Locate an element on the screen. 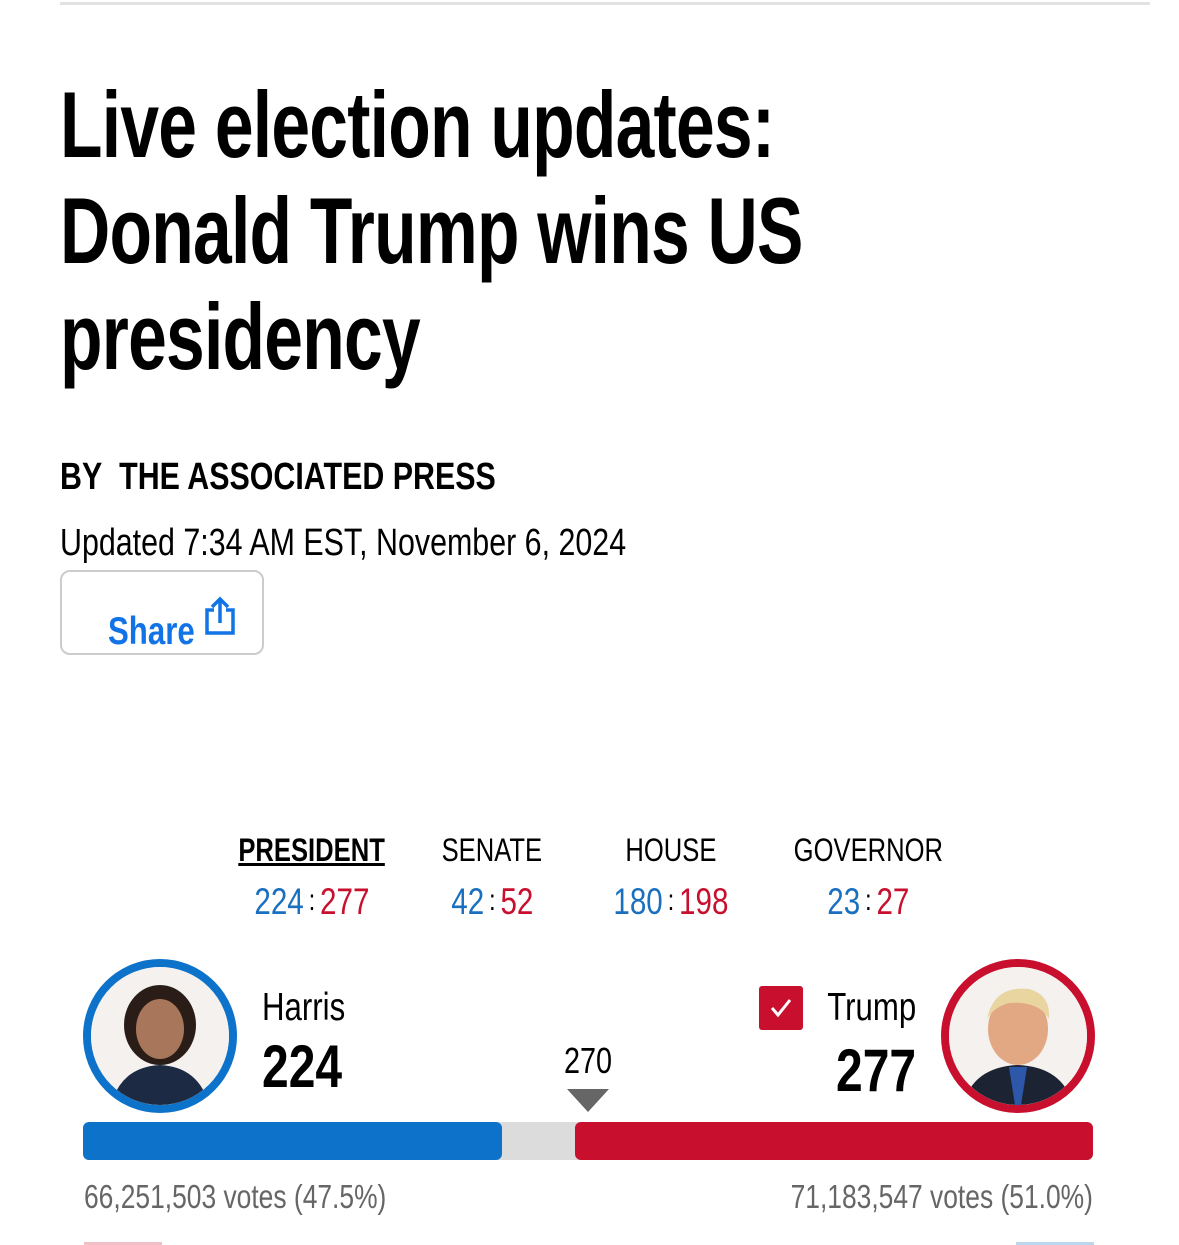  photo-trump is located at coordinates (1018, 1036).